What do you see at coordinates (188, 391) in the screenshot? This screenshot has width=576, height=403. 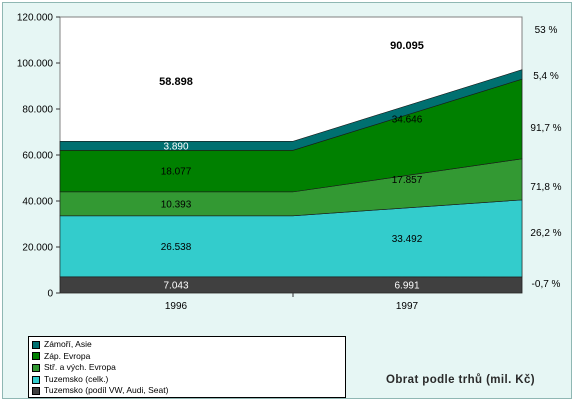 I see `legend-item: Tuzemsko (podíl VW, Audi, Seat)` at bounding box center [188, 391].